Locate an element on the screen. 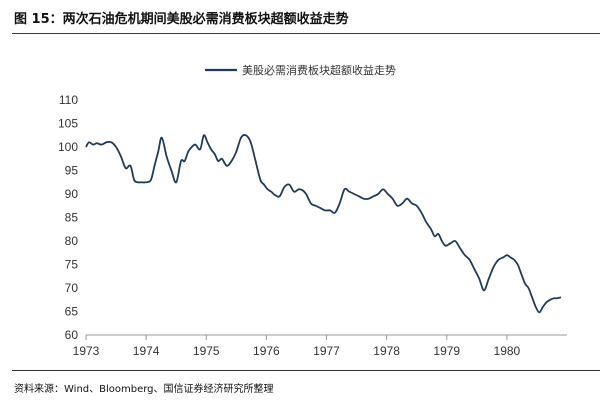  y-tick-label: 95 is located at coordinates (72, 171).